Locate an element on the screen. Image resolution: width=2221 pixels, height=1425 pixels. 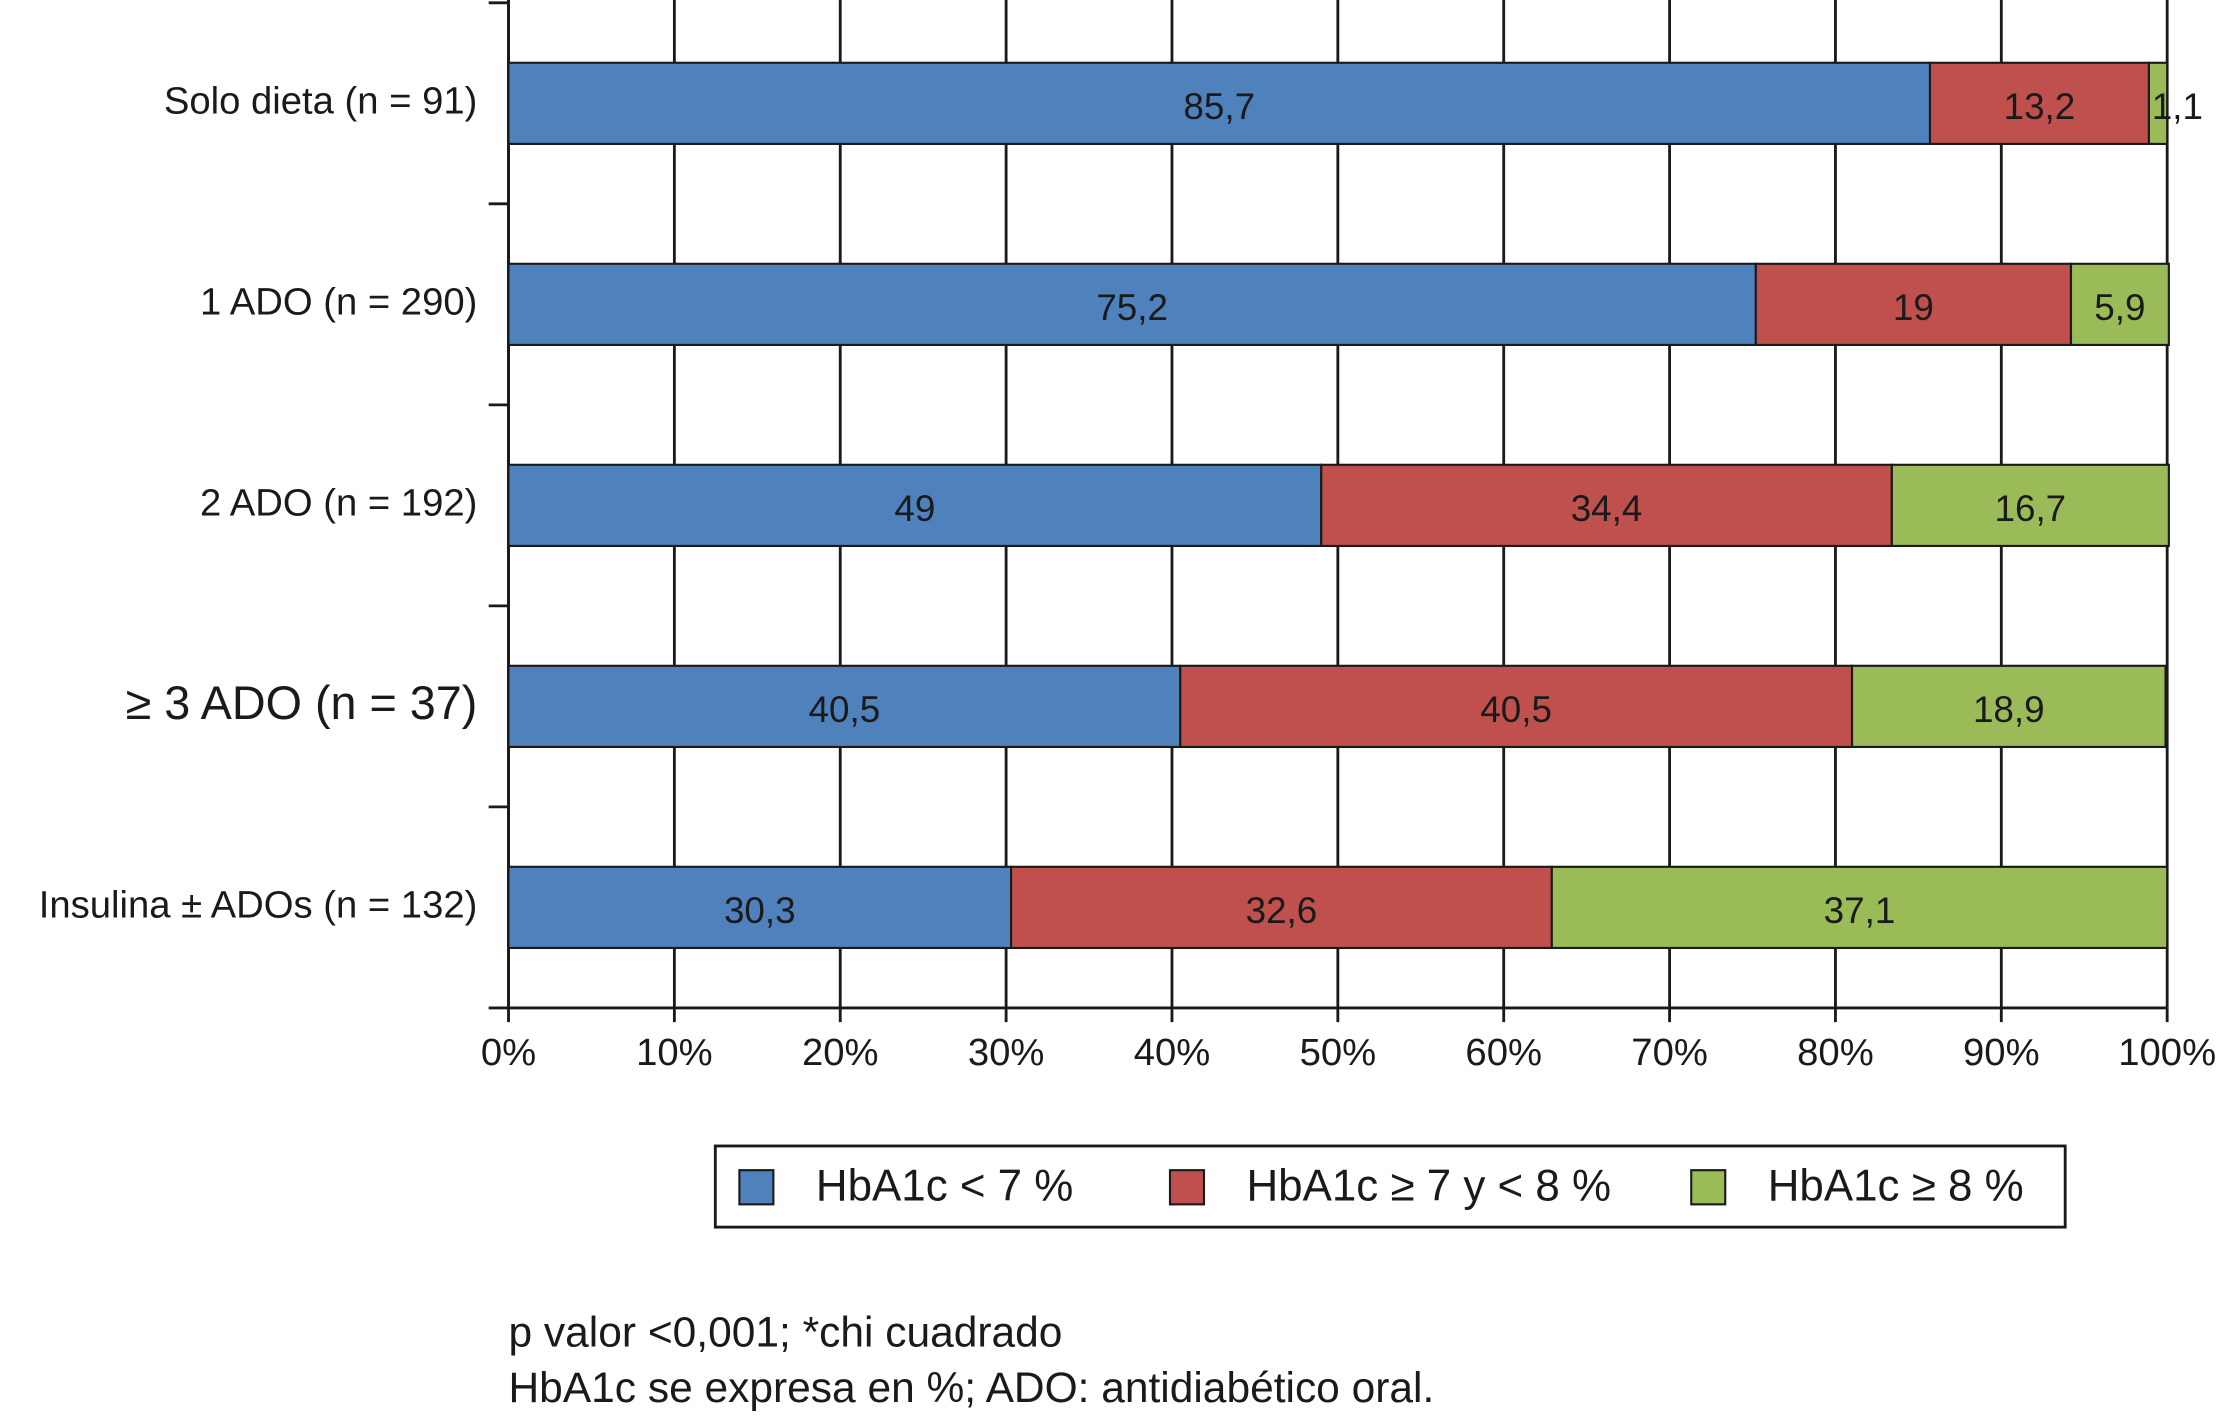
x-tick-label: 30% is located at coordinates (1006, 1052).